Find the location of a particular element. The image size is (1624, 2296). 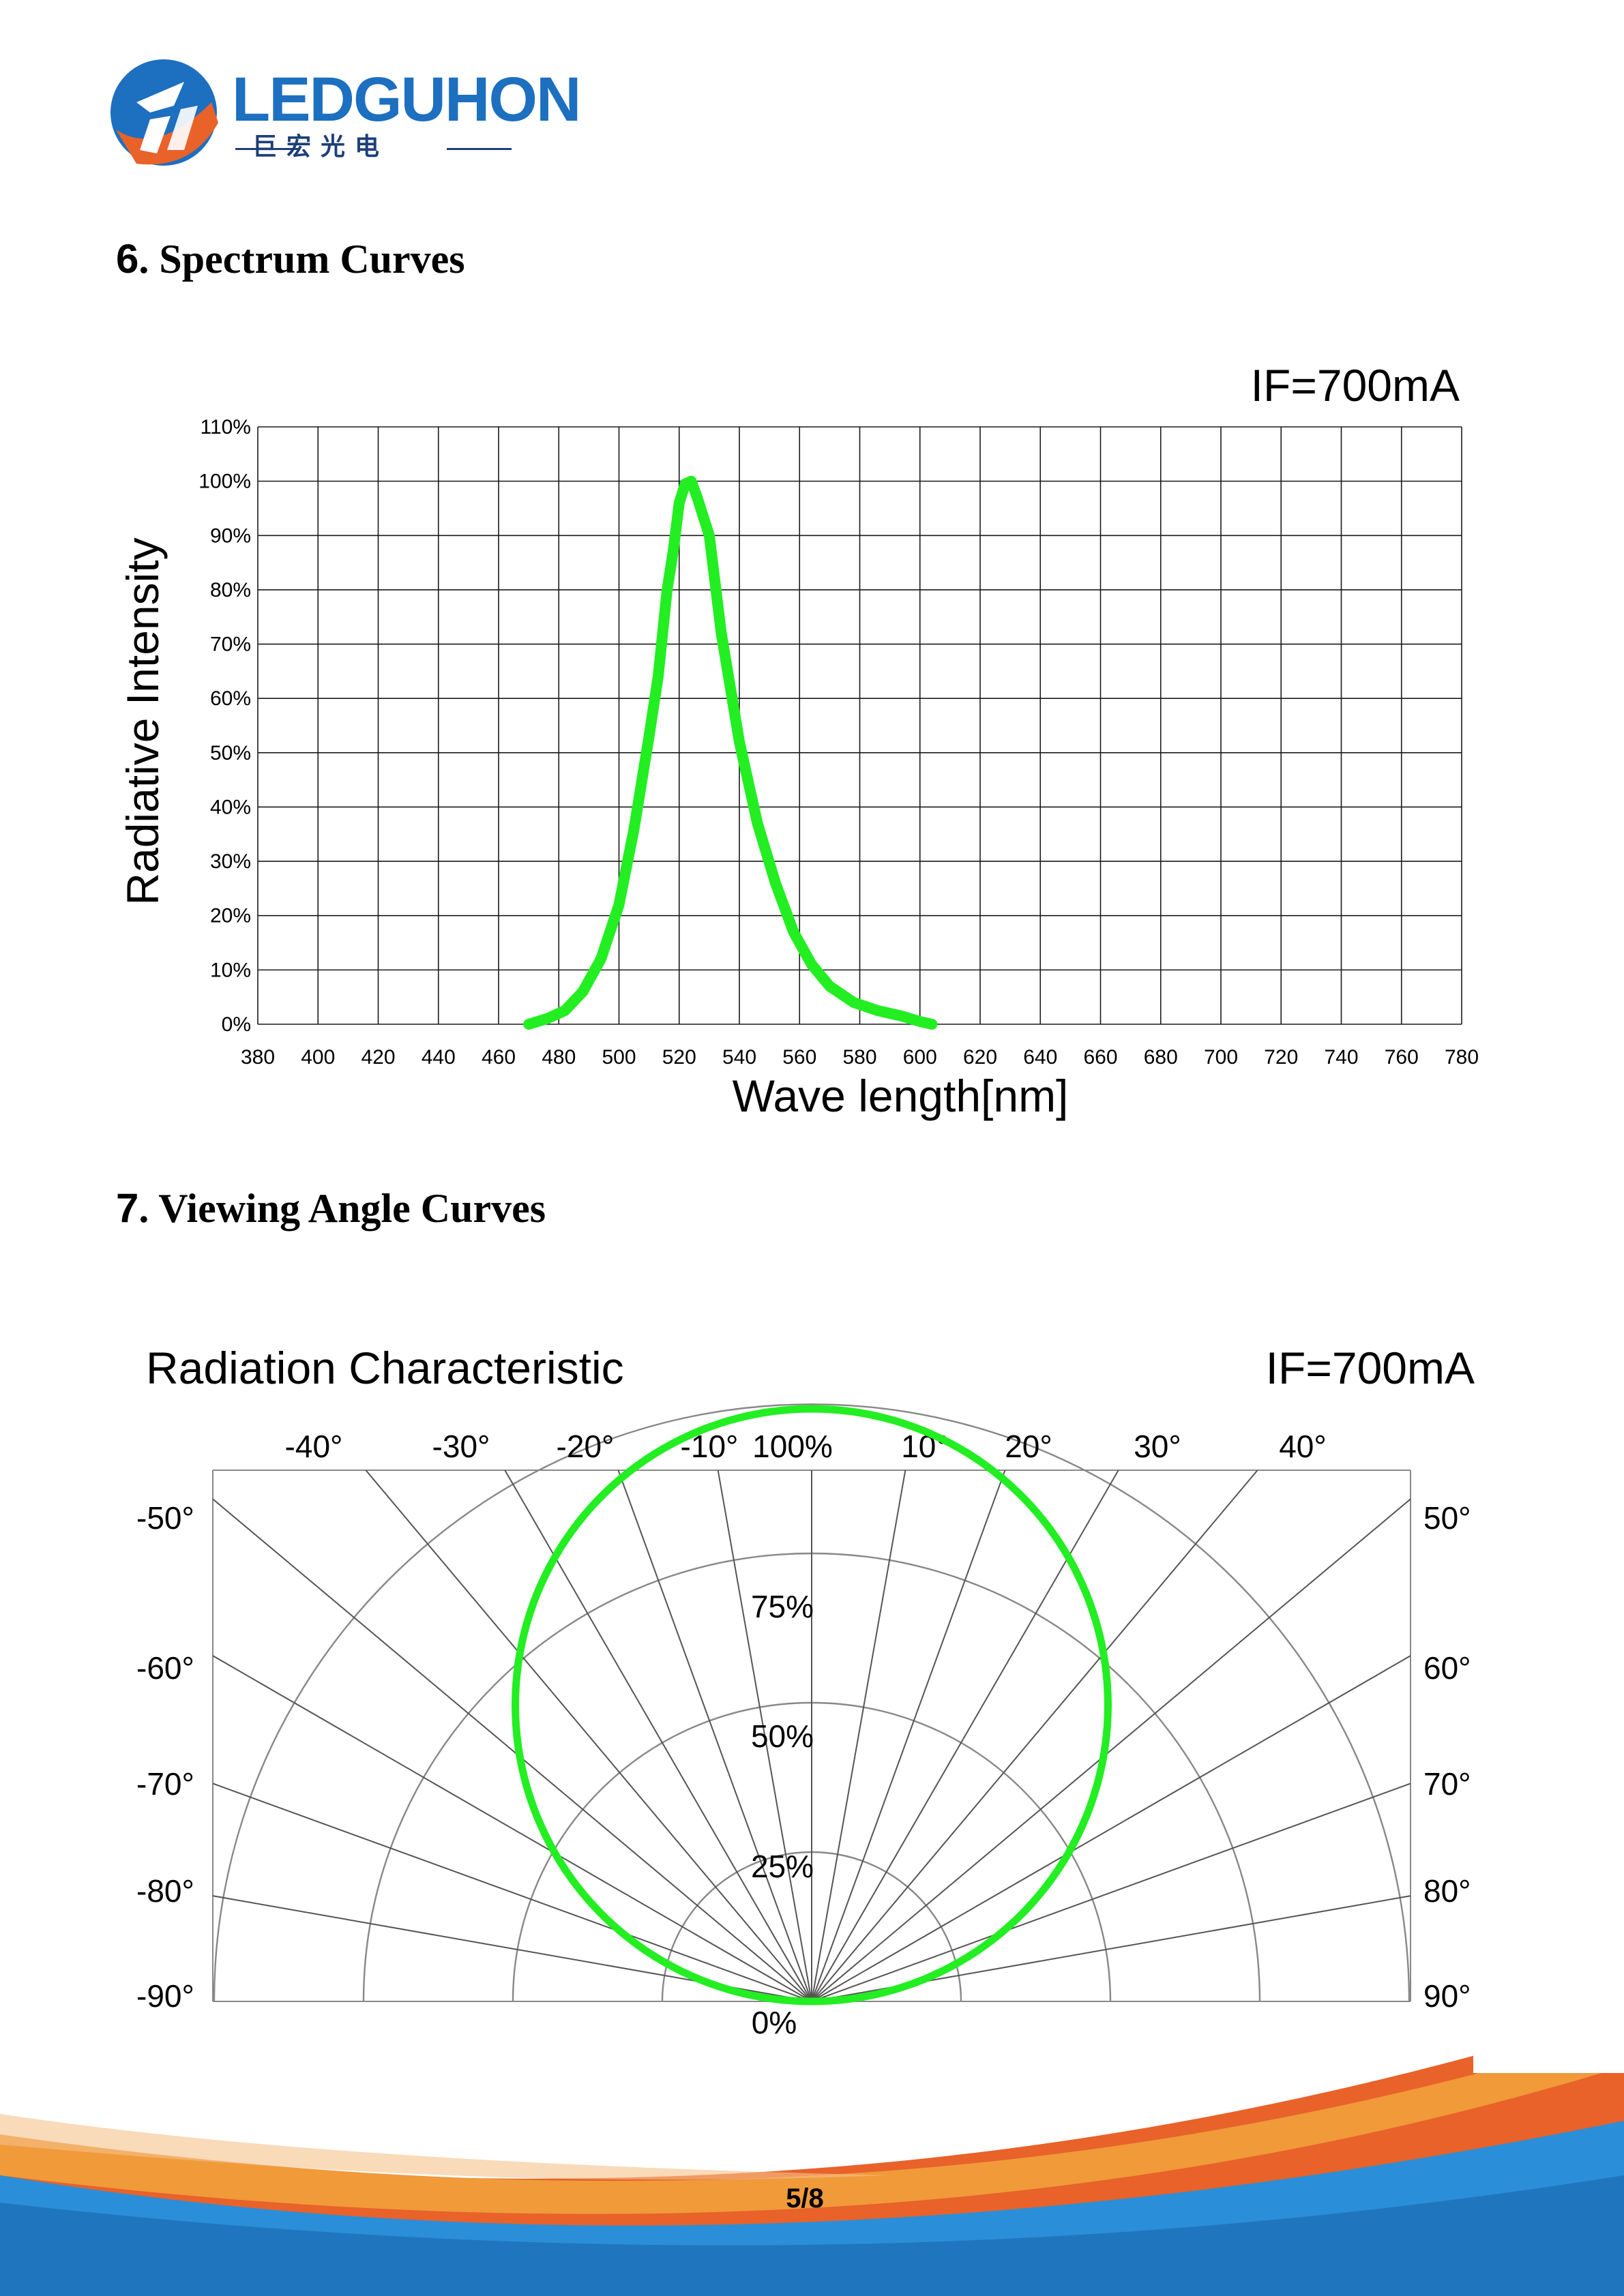

polar-angle-label-top: 40° is located at coordinates (1303, 1447).